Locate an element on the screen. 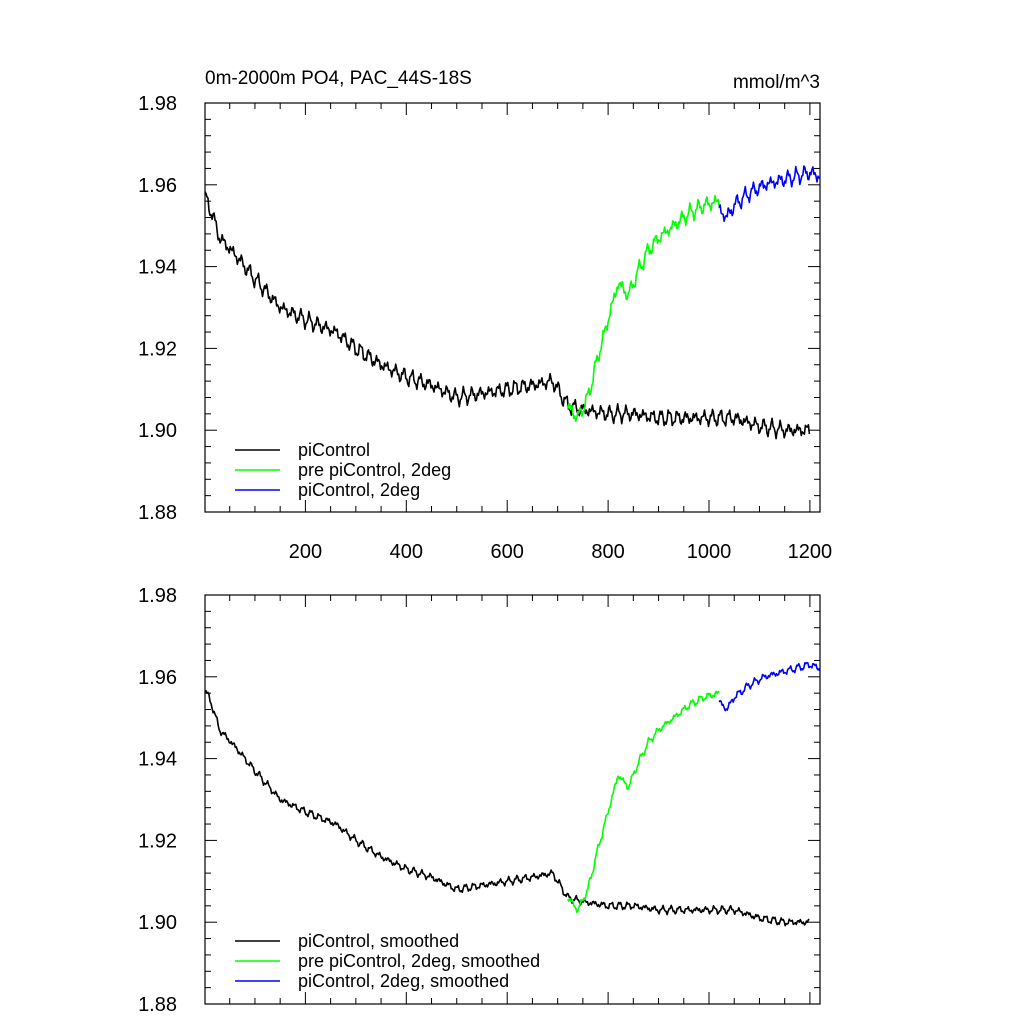  legend-label: piControl, smoothed is located at coordinates (378, 941).